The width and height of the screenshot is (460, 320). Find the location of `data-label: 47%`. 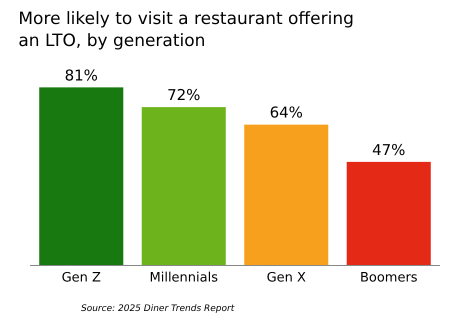

data-label: 47% is located at coordinates (389, 149).